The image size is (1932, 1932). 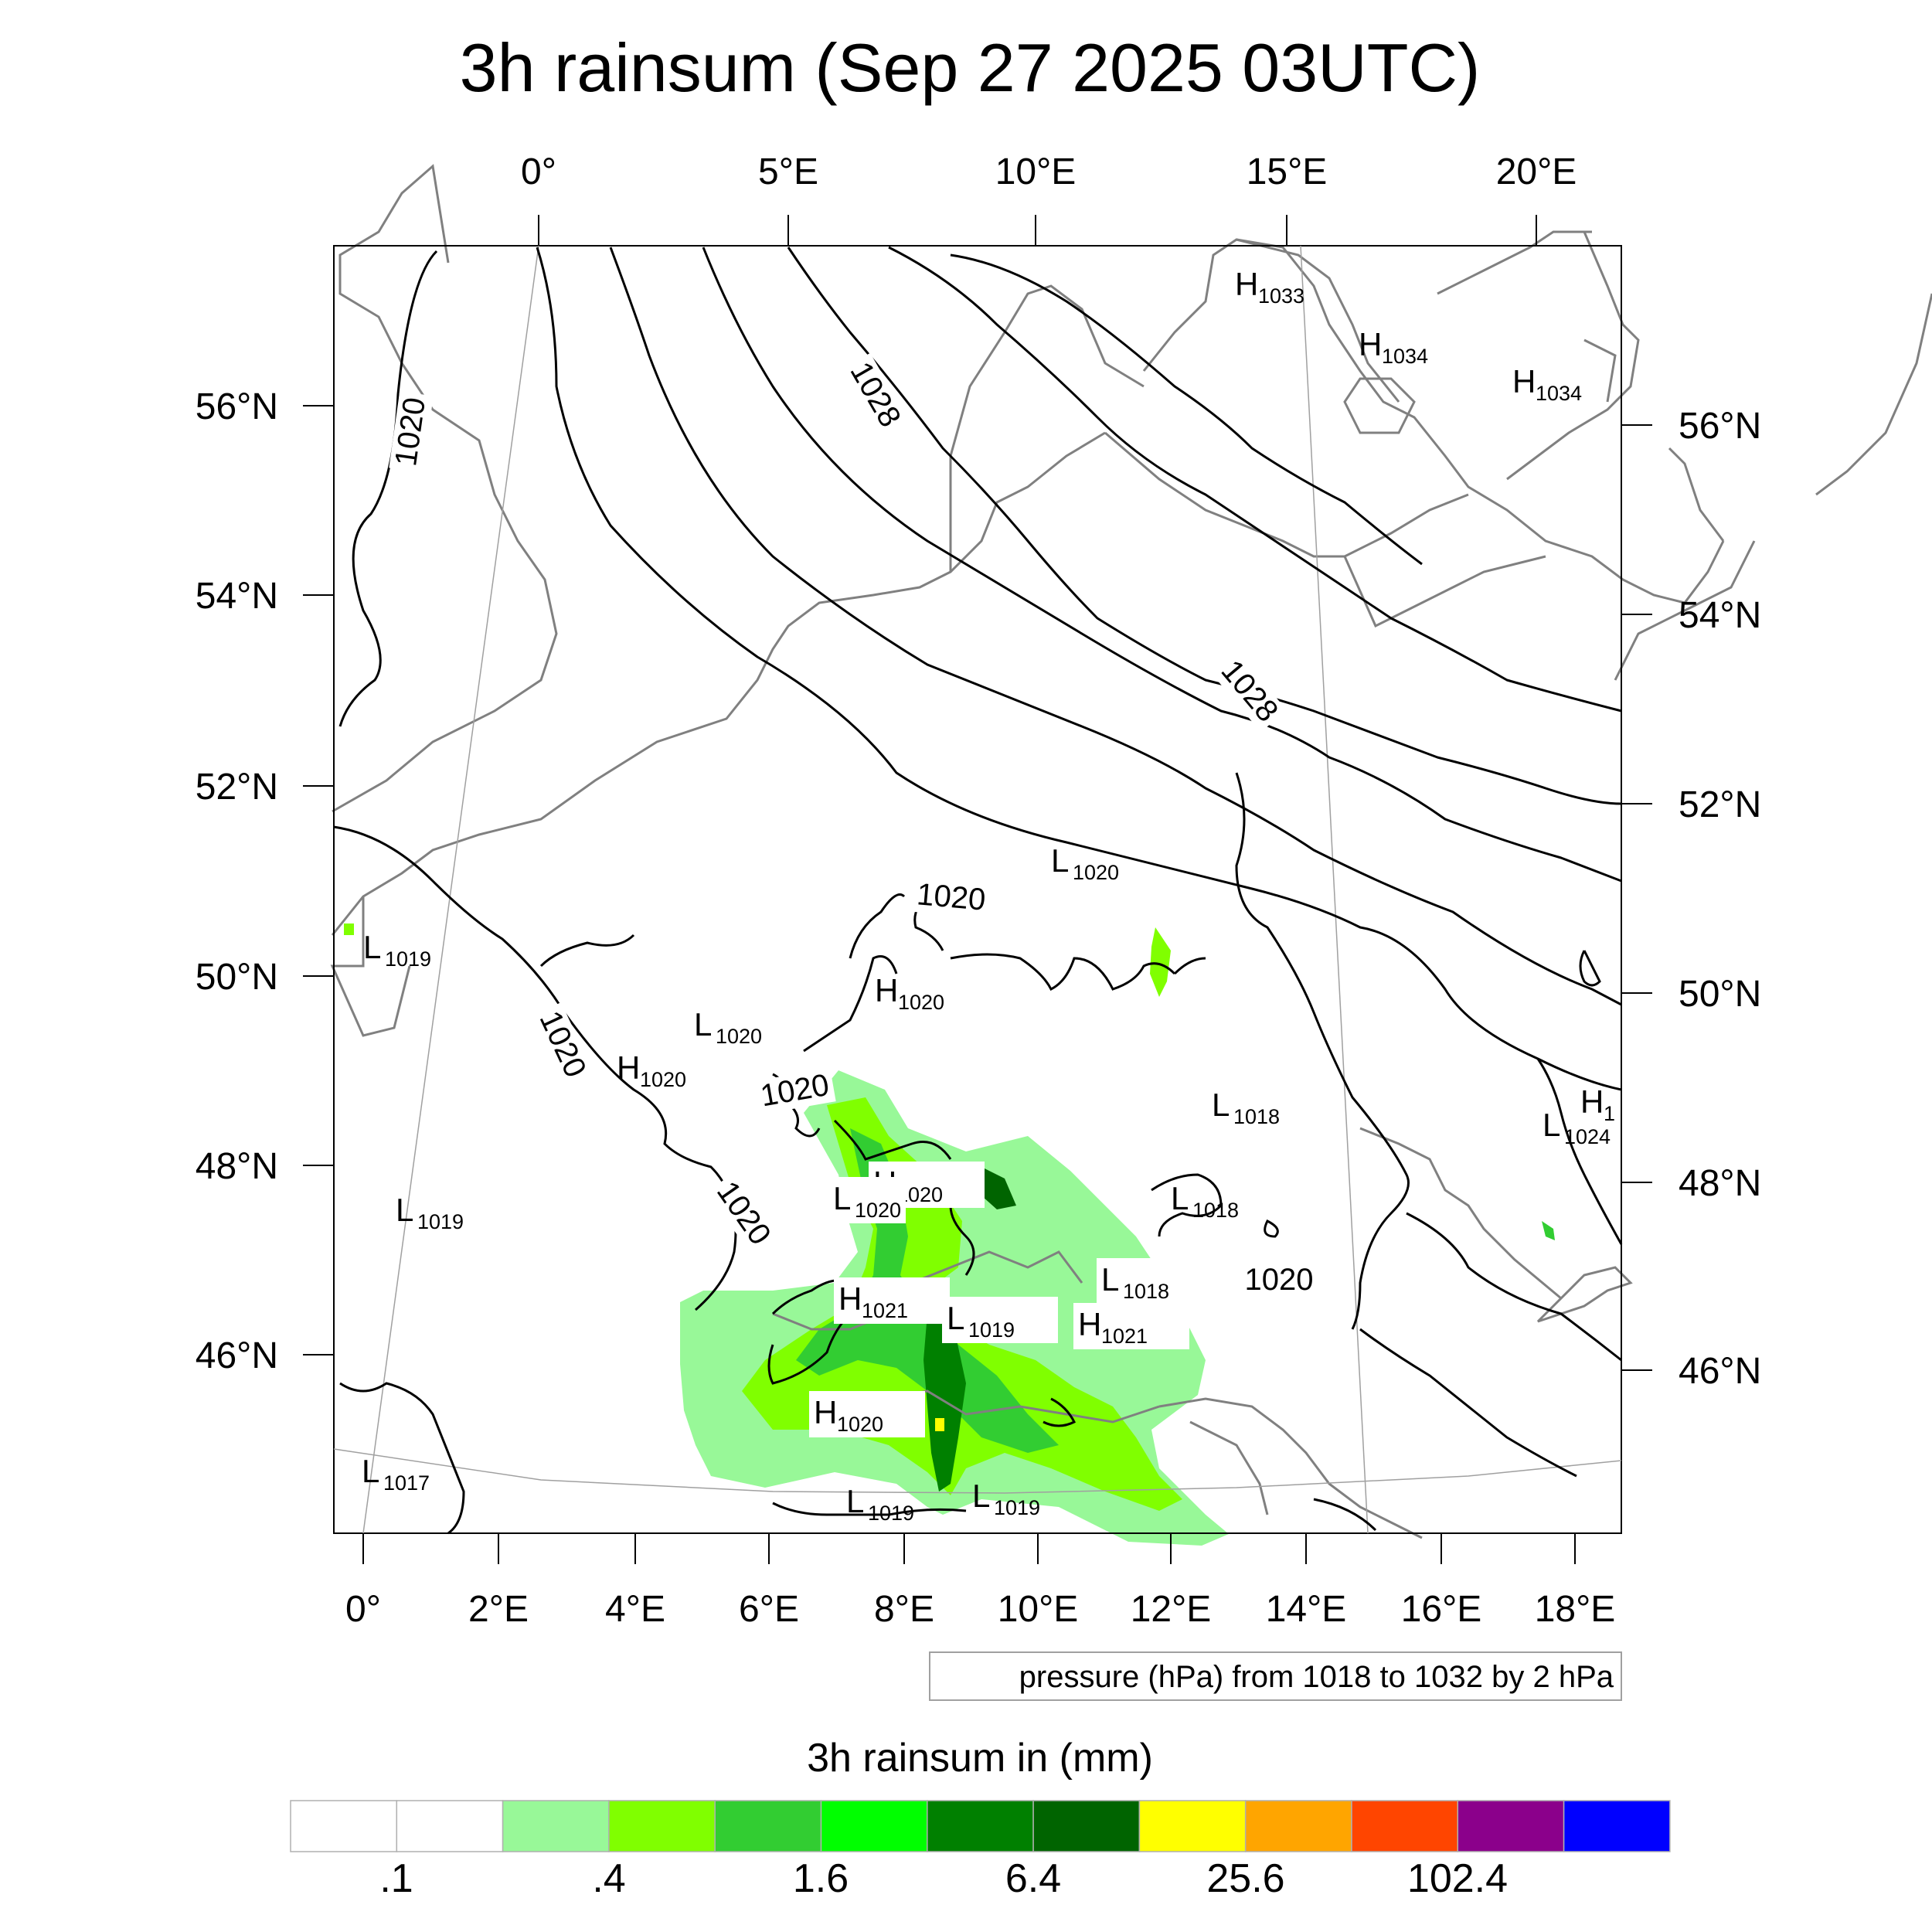 I want to click on pressure-center: H 1033, so click(x=1269, y=287).